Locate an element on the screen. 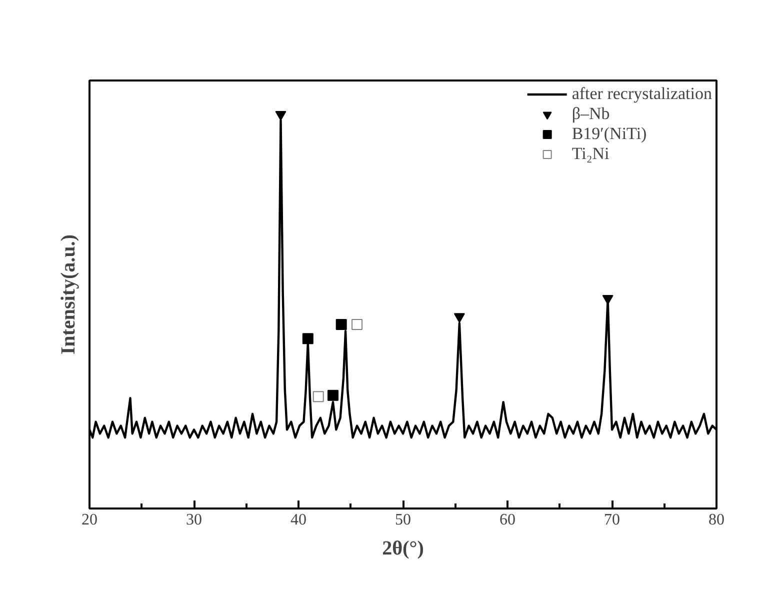 The height and width of the screenshot is (609, 771). legend-label: β–Nb is located at coordinates (591, 114).